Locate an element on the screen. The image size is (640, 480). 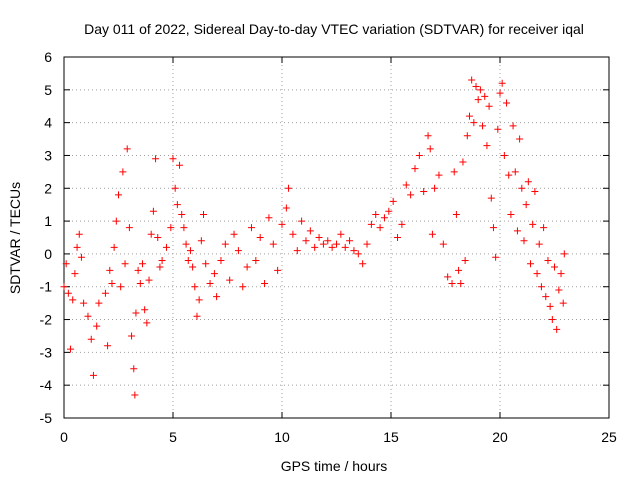
y-tick-label: 3 is located at coordinates (48, 155).